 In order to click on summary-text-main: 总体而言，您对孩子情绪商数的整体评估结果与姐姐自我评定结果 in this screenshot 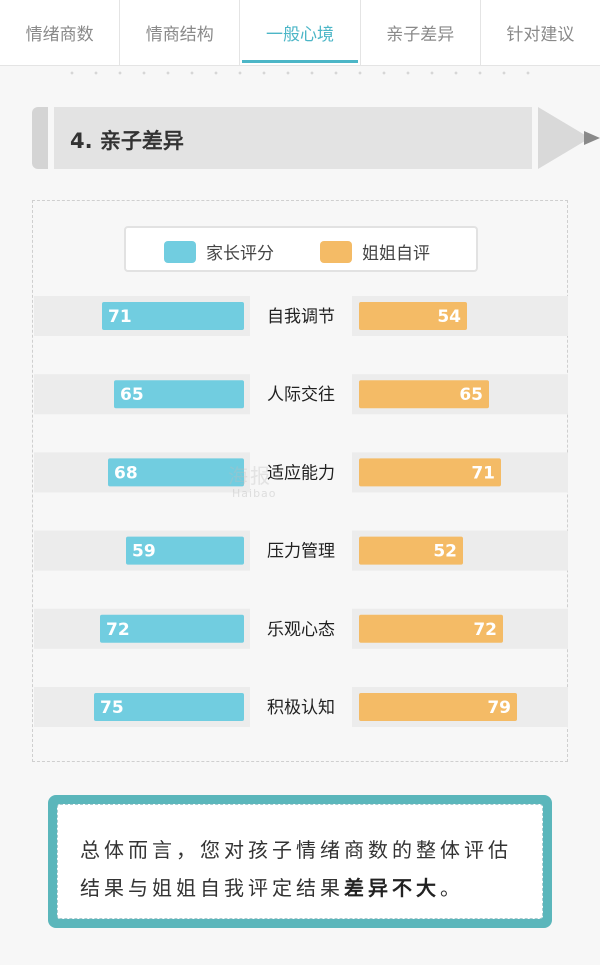, I will do `click(296, 869)`.